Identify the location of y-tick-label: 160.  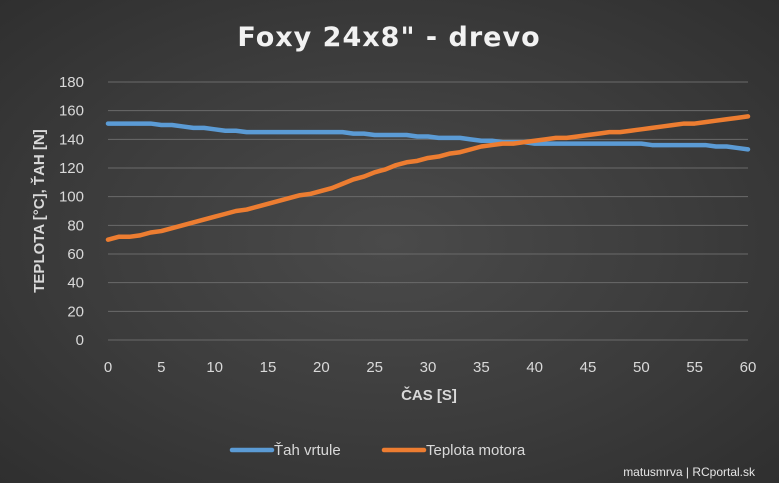
(71, 111).